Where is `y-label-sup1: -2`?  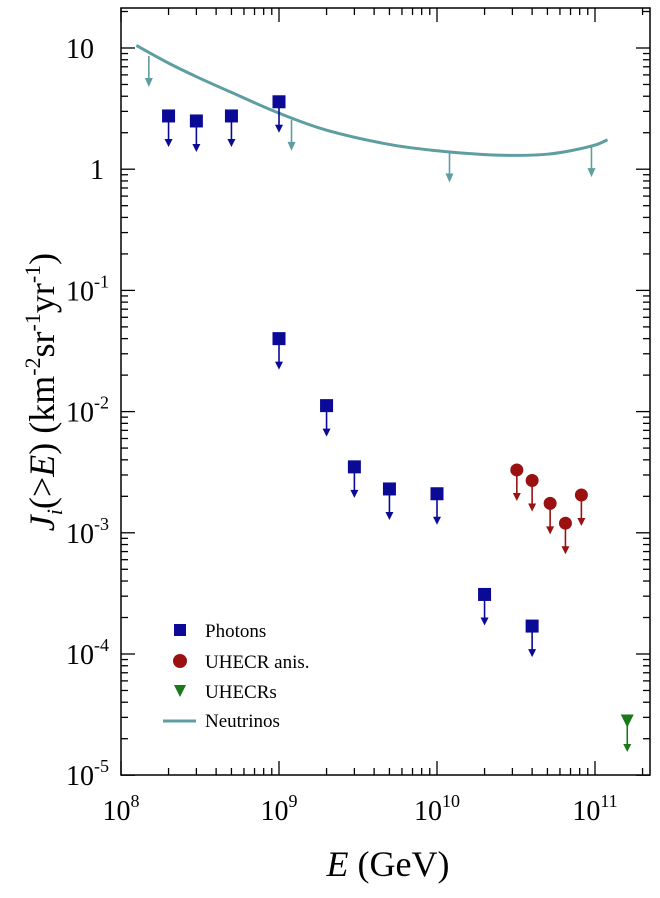
y-label-sup1: -2 is located at coordinates (32, 366).